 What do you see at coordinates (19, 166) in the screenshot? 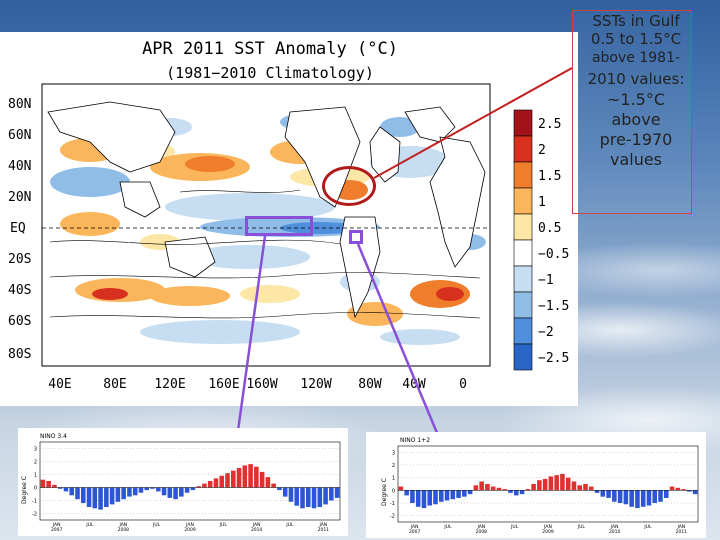
I see `lat-label: 40N` at bounding box center [19, 166].